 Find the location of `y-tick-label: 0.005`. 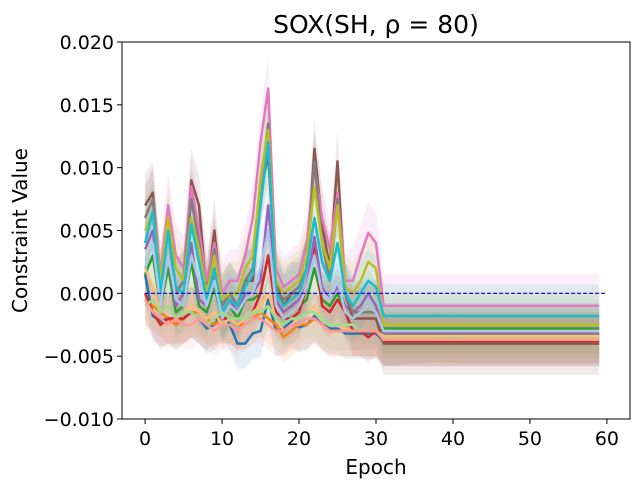

y-tick-label: 0.005 is located at coordinates (87, 232).